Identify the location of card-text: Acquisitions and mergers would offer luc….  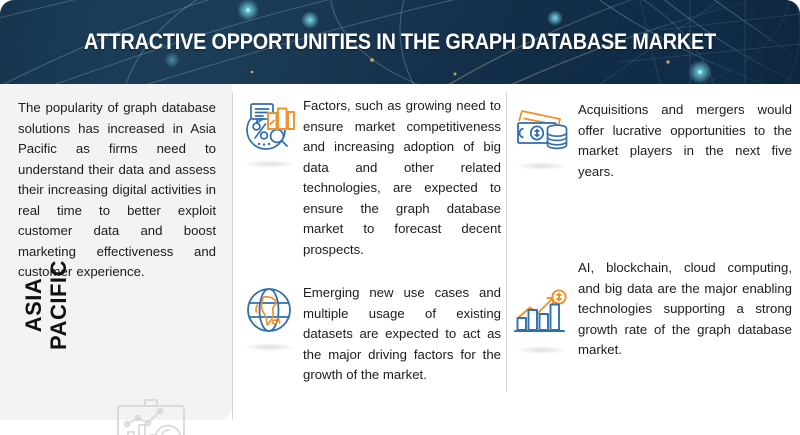
(685, 140).